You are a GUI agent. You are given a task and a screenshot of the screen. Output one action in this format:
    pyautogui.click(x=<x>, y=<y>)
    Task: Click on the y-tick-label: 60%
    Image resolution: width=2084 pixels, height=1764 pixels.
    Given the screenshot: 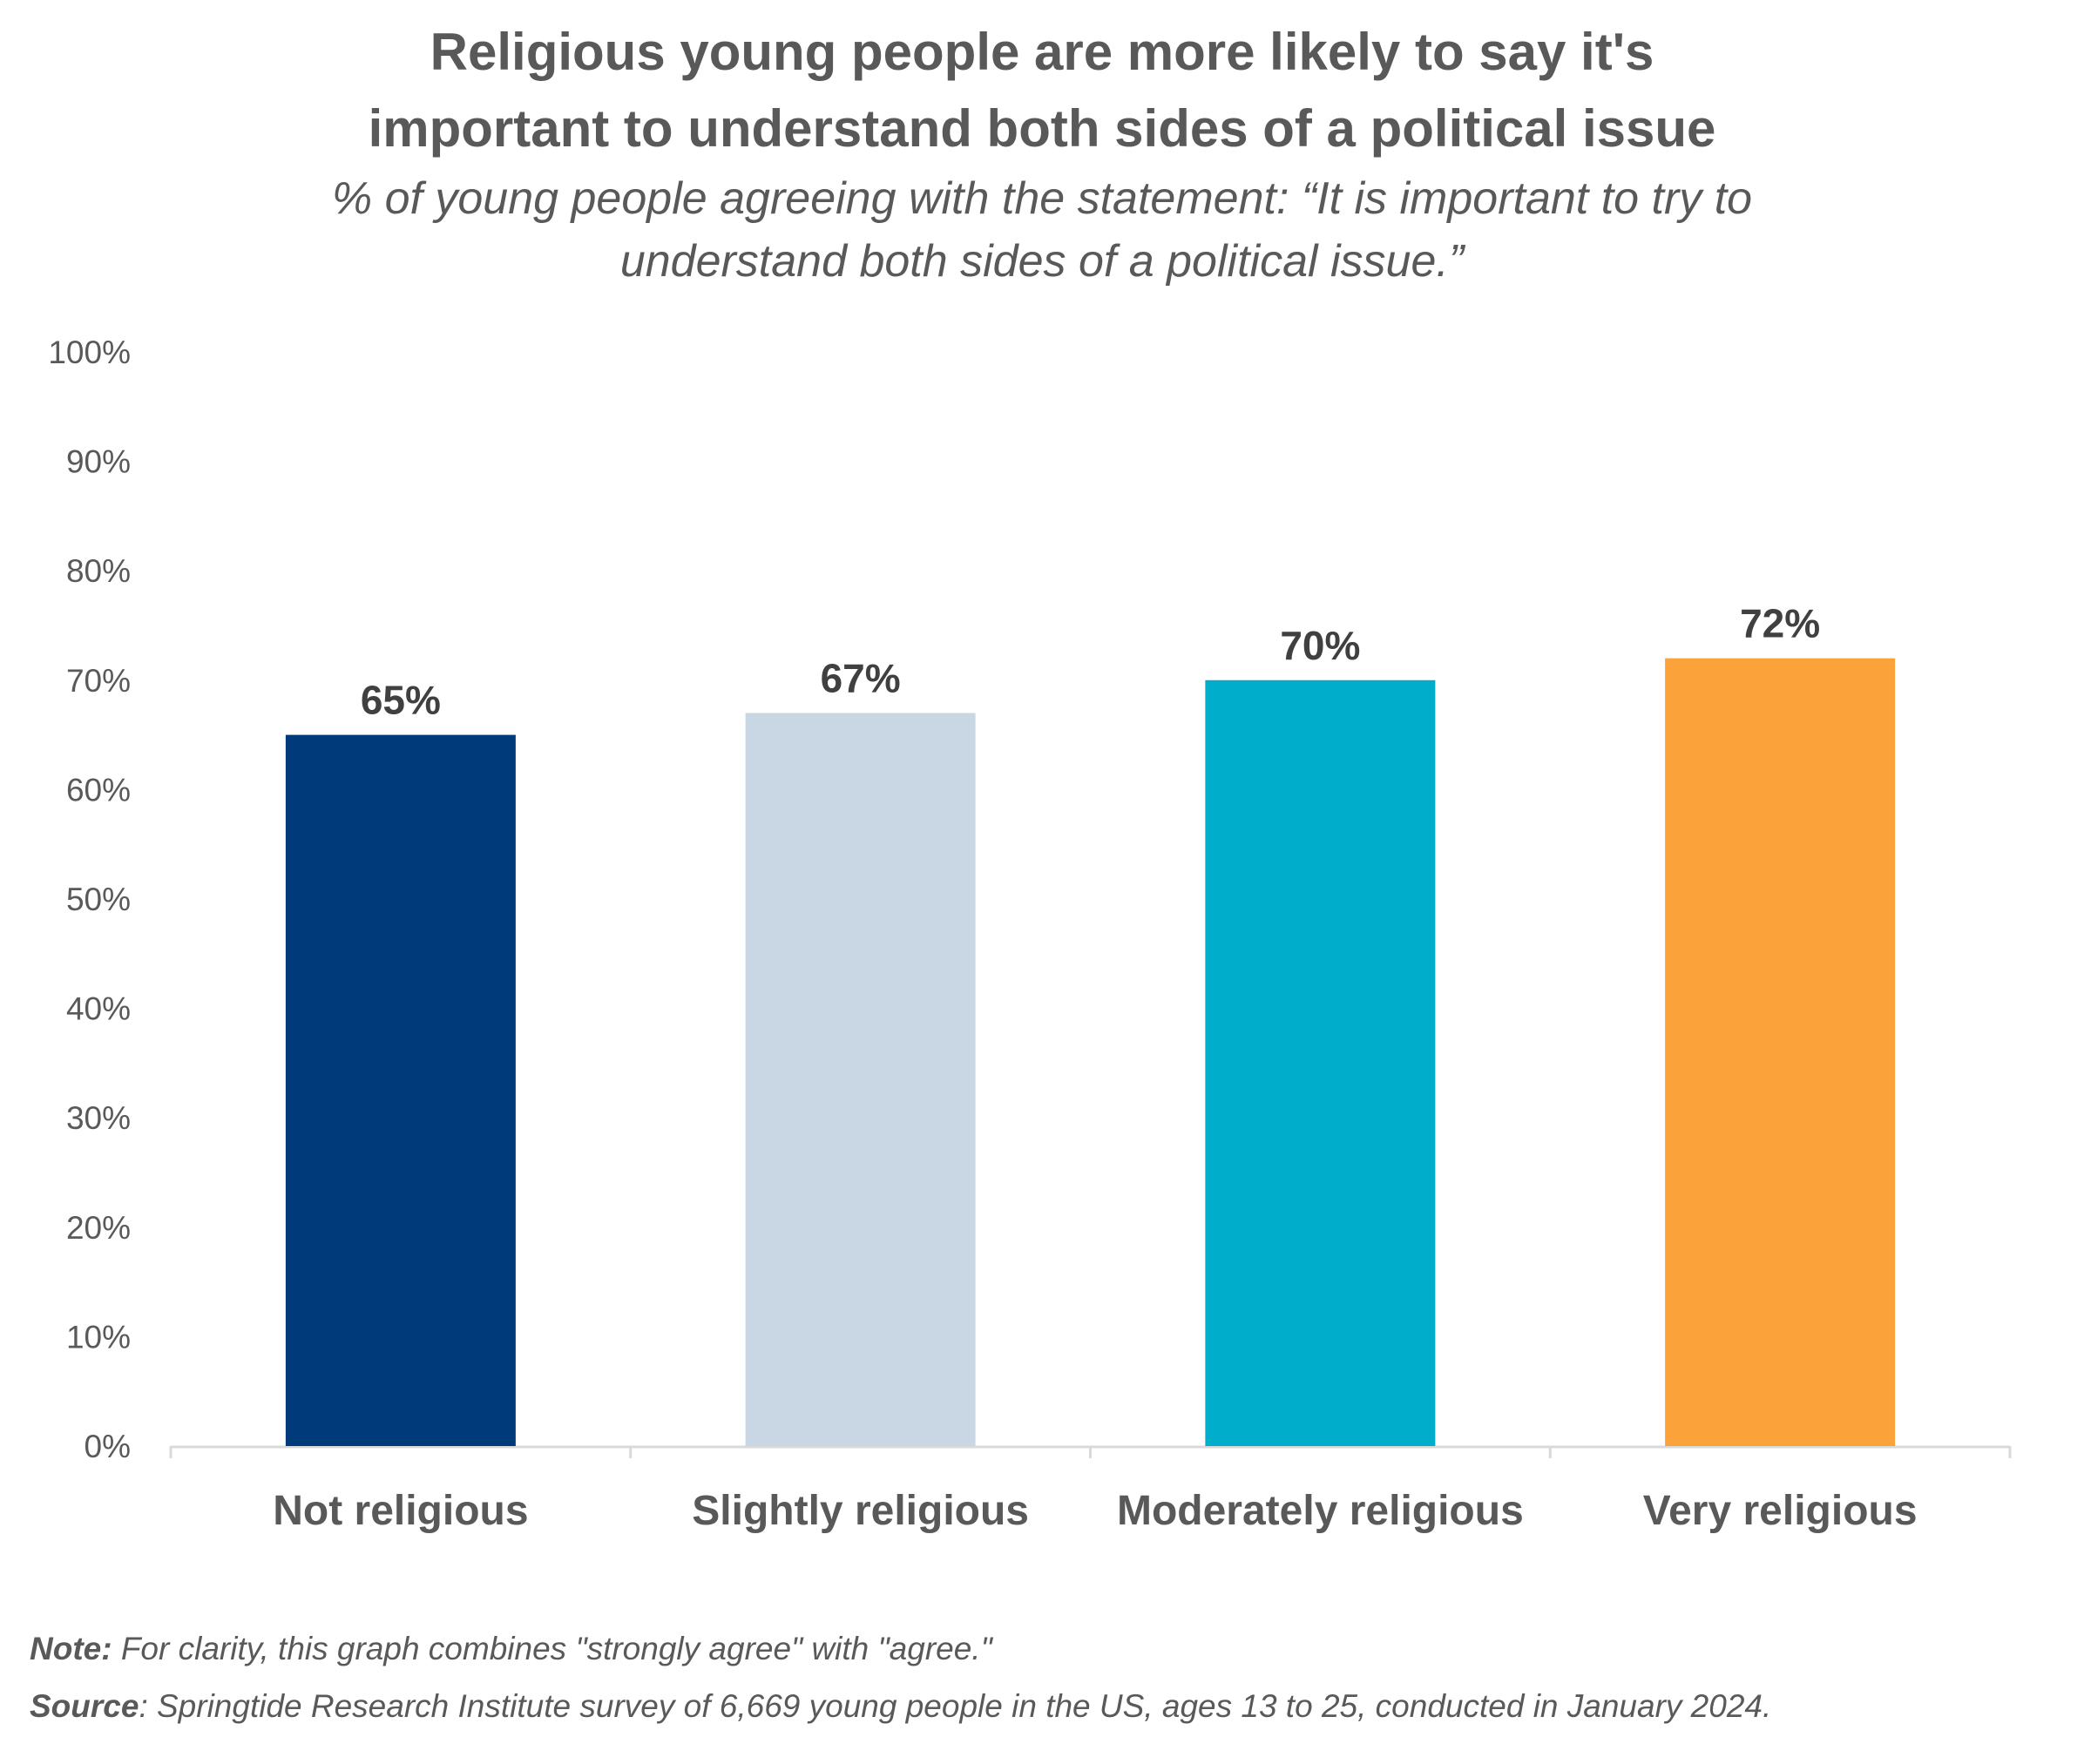 What is the action you would take?
    pyautogui.click(x=98, y=790)
    